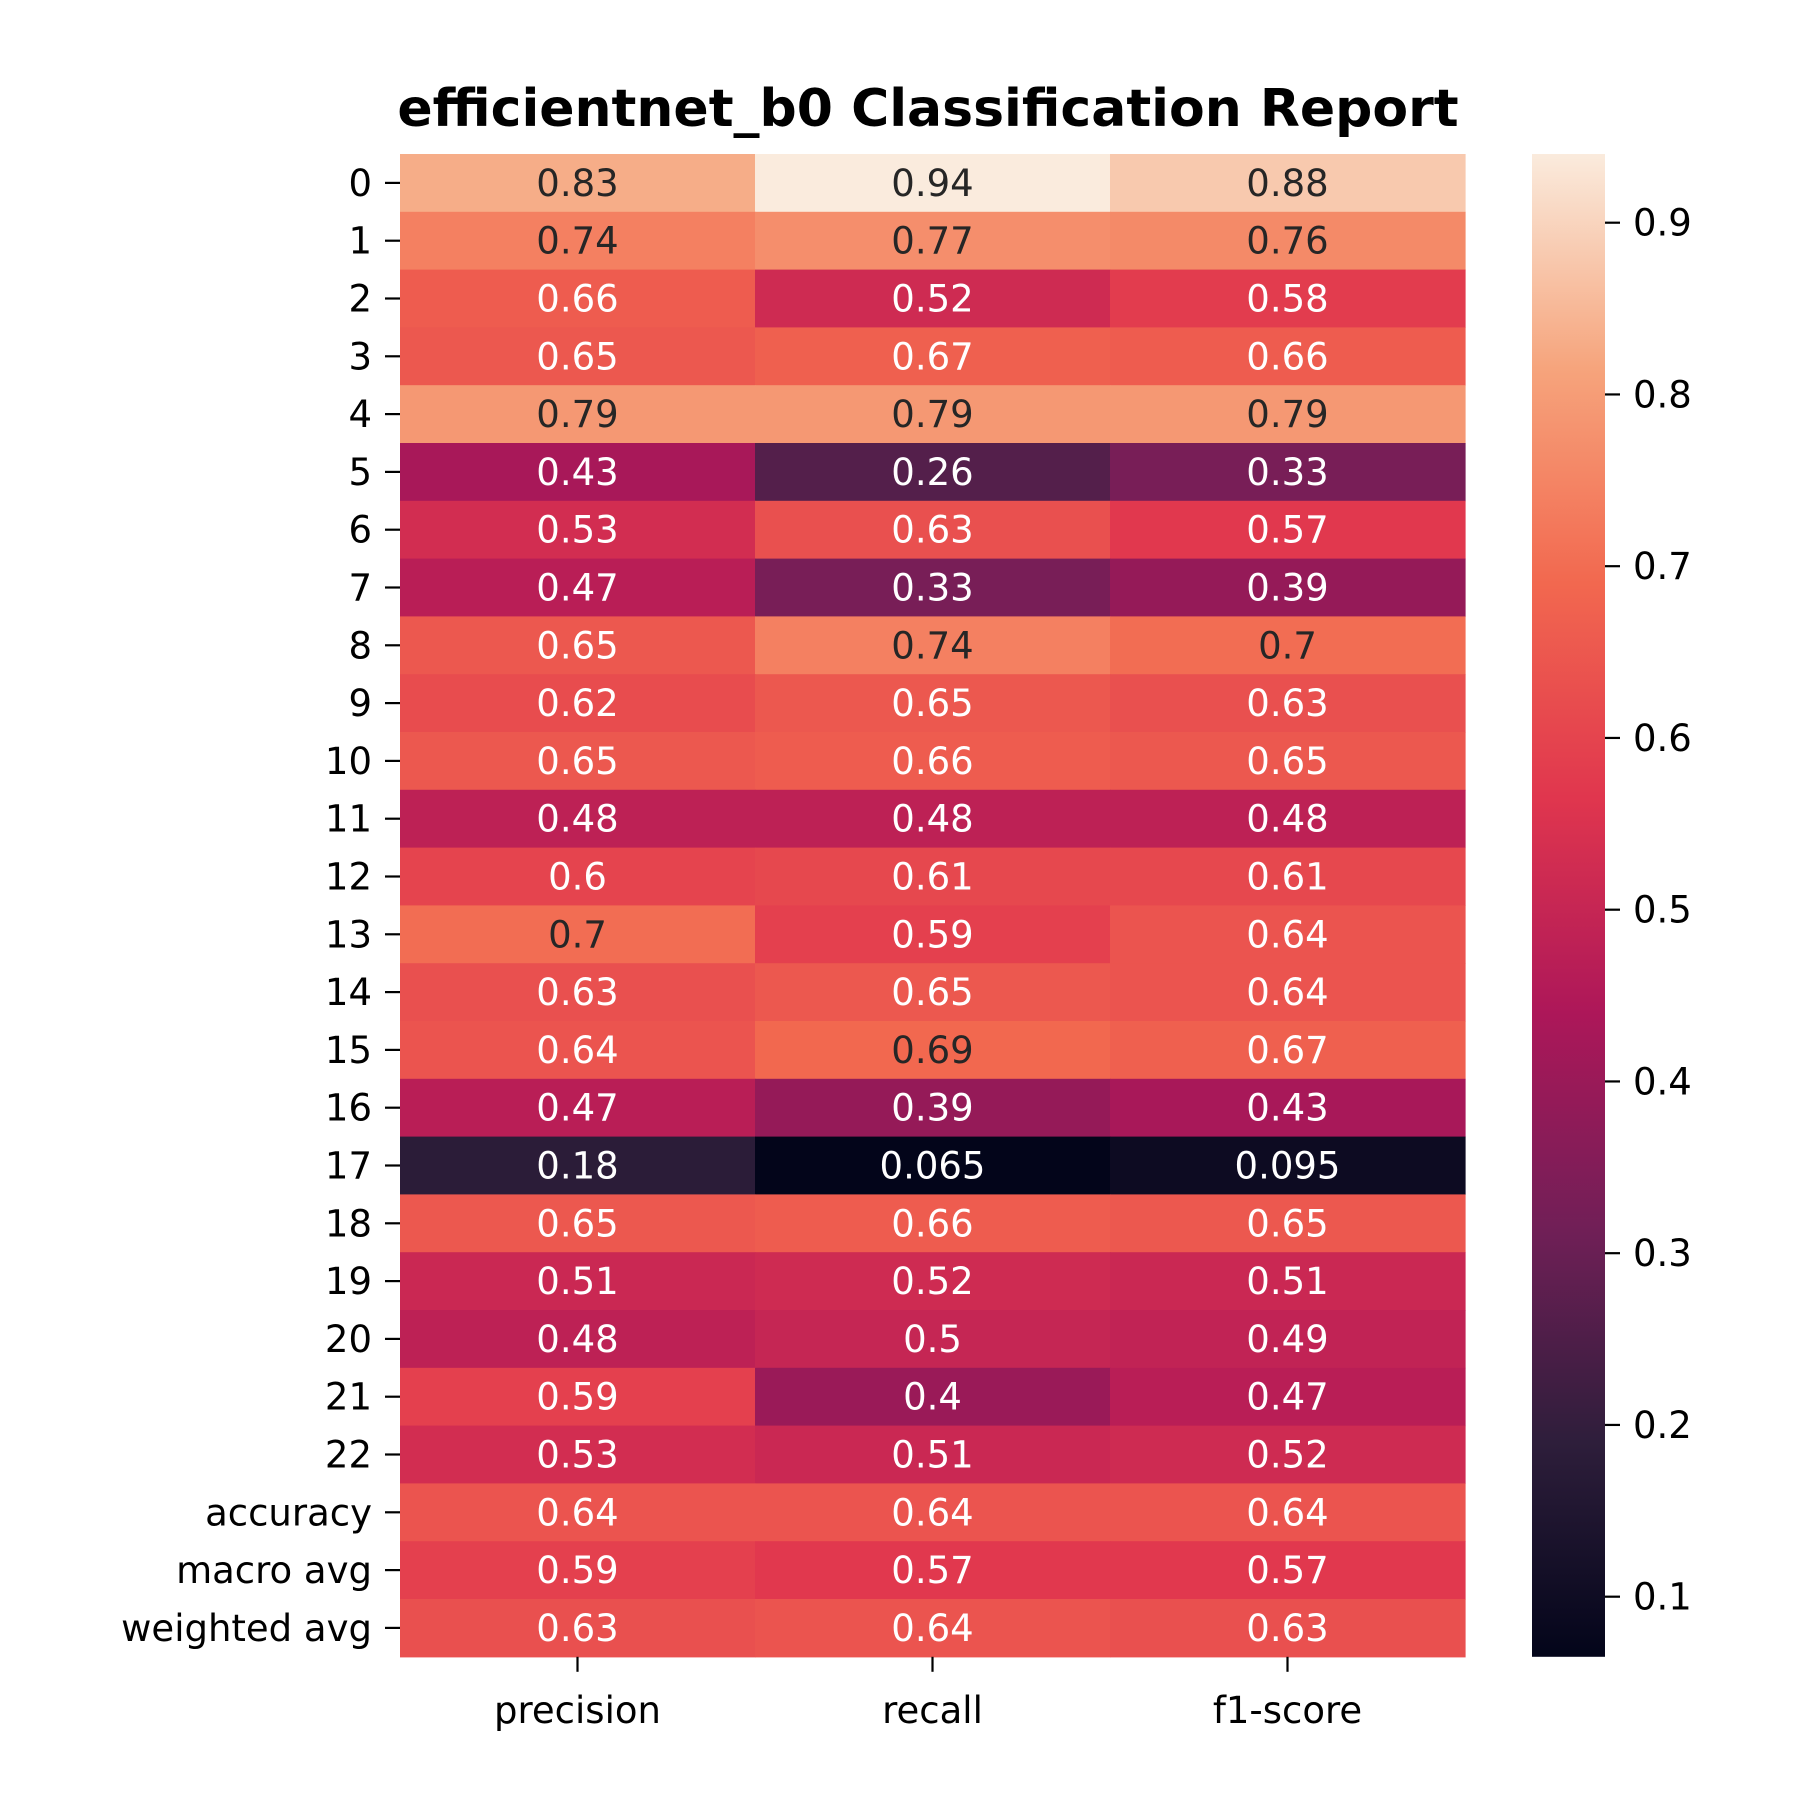  I want to click on cell-value-label: 0.33, so click(1287, 472).